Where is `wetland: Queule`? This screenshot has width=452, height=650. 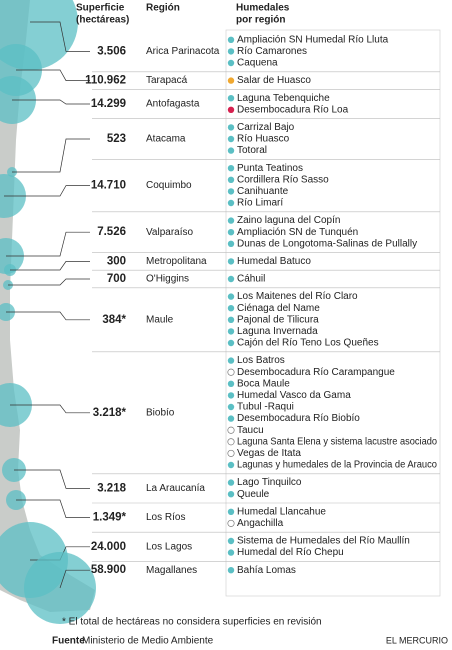 wetland: Queule is located at coordinates (253, 494).